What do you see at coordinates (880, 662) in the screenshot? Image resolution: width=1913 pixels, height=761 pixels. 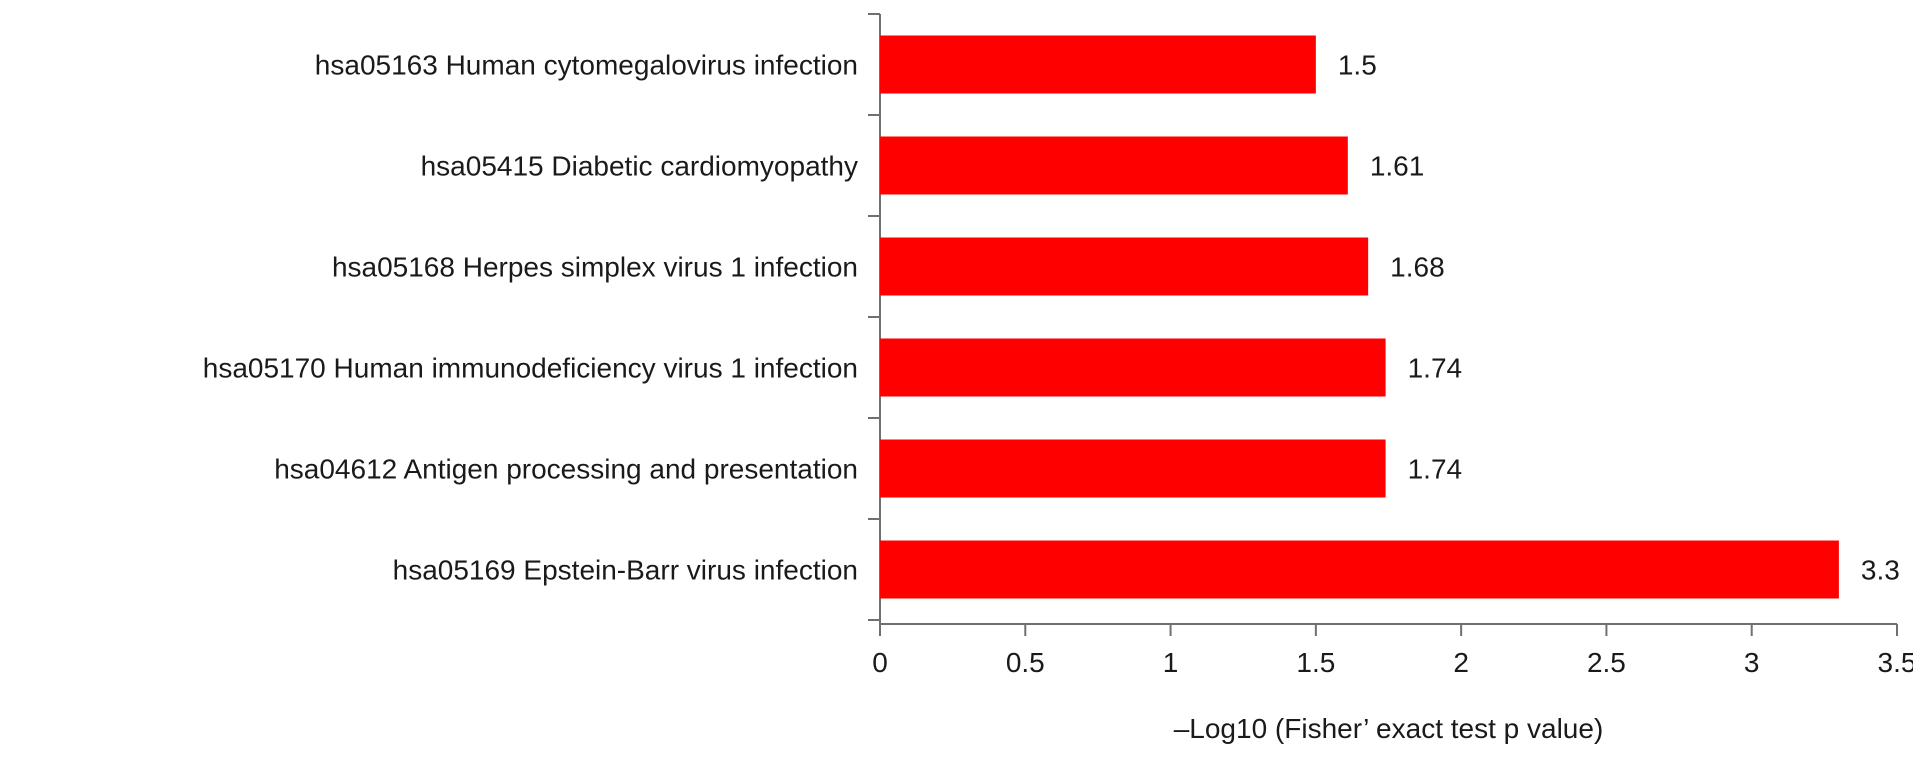 I see `x-tick-label: 0` at bounding box center [880, 662].